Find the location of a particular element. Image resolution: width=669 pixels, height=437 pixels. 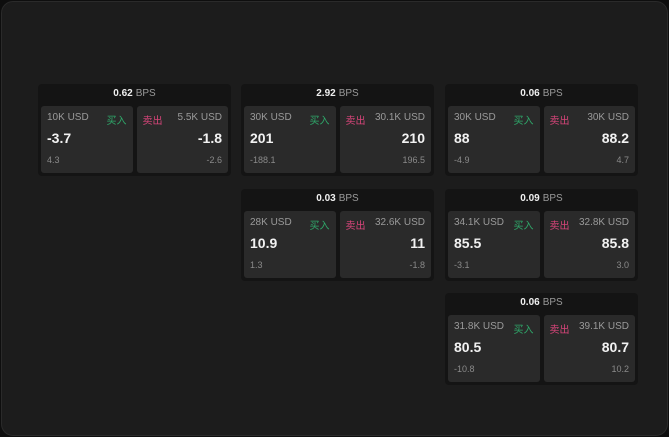

spread-value: 0.09 is located at coordinates (530, 198).